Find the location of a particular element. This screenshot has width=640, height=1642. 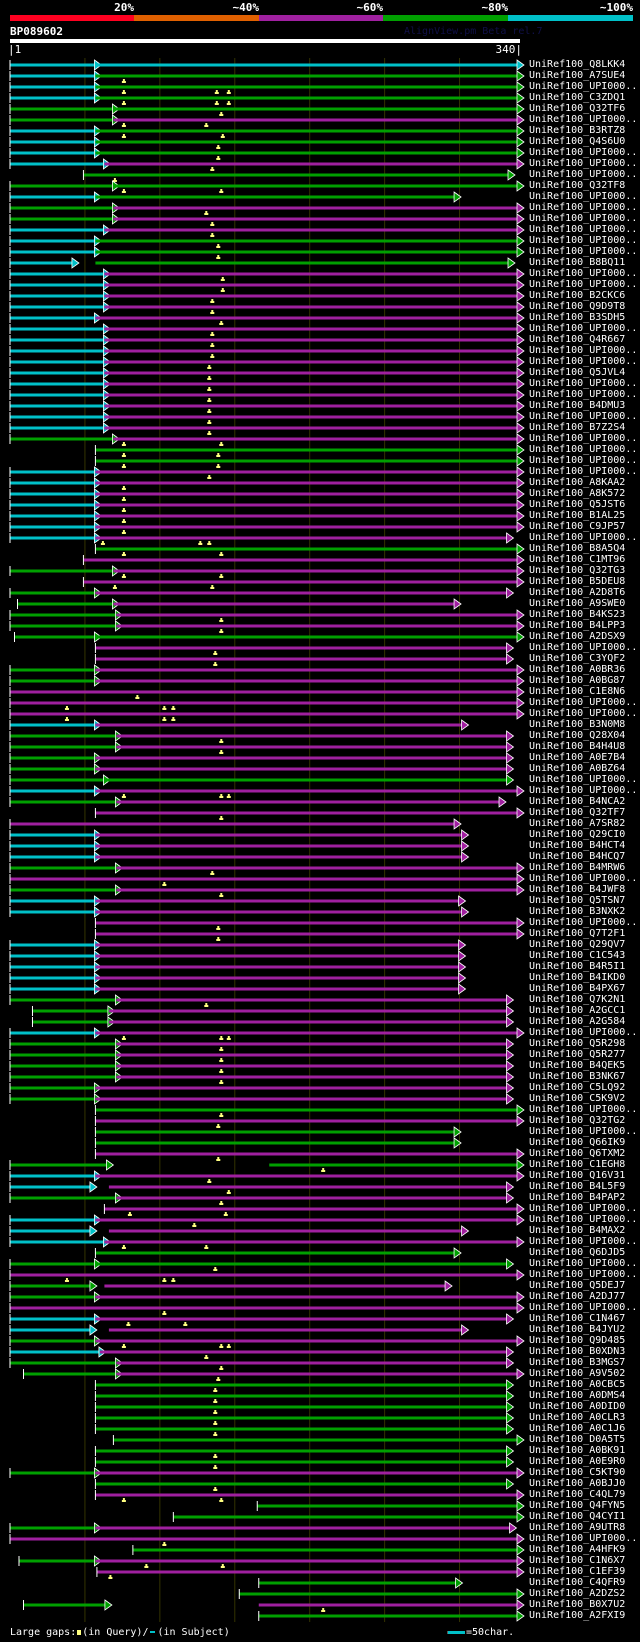

hit-label: UniRef100_Q28X04 is located at coordinates (577, 735).